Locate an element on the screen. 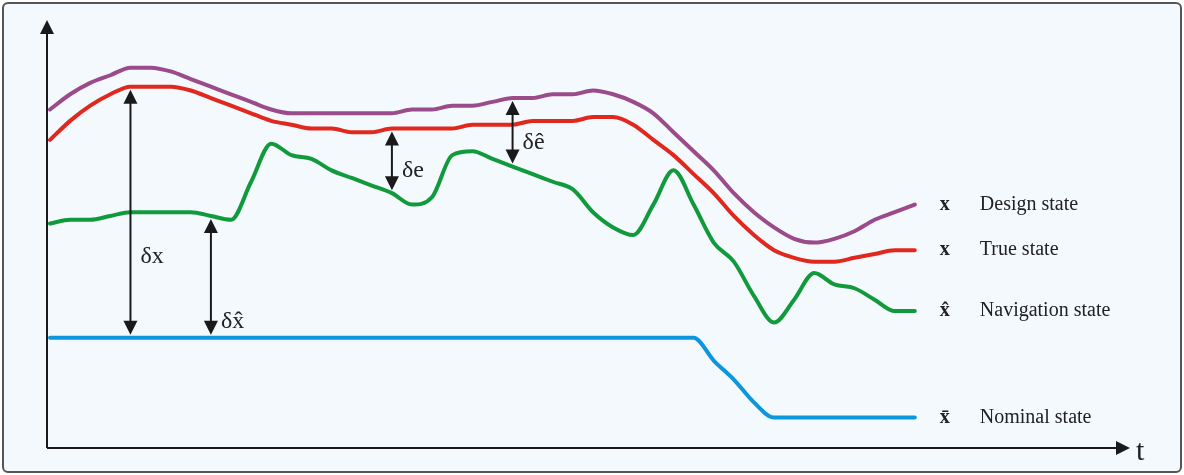 This screenshot has height=475, width=1184. annotation: δx̂ is located at coordinates (232, 320).